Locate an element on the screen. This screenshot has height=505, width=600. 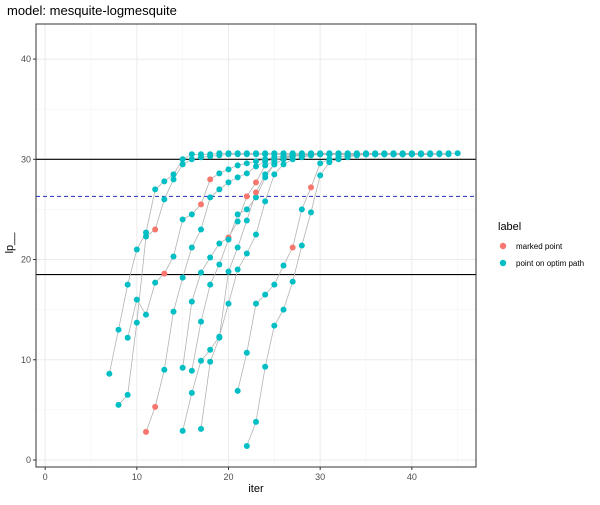
x-axis-title: iter is located at coordinates (256, 489).